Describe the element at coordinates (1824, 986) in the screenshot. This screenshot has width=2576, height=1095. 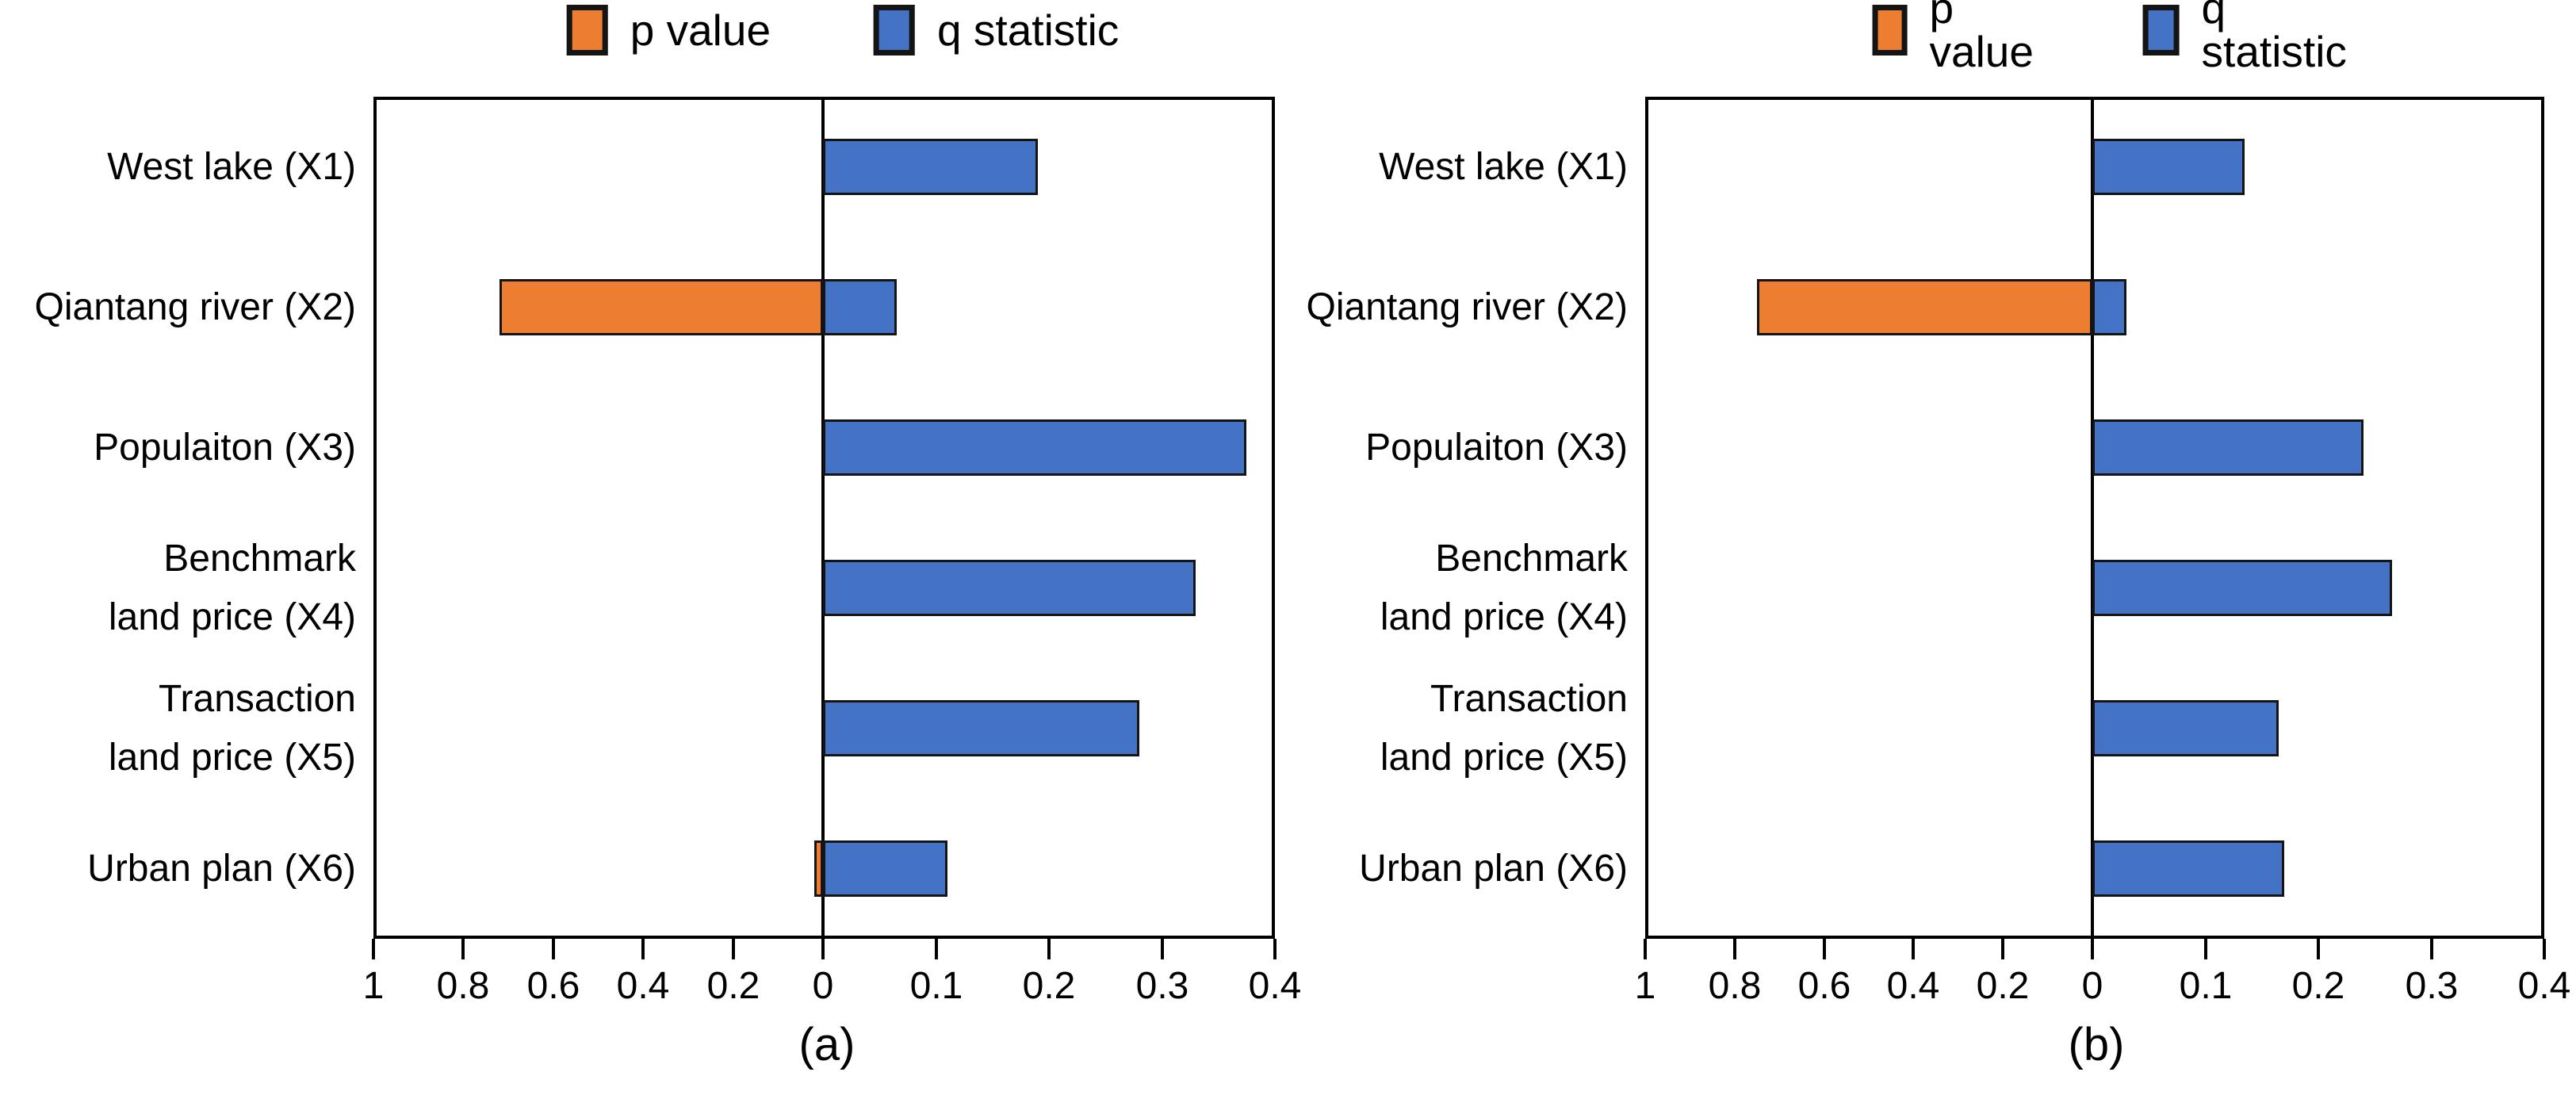
I see `axis-tick-label: 0.6` at that location.